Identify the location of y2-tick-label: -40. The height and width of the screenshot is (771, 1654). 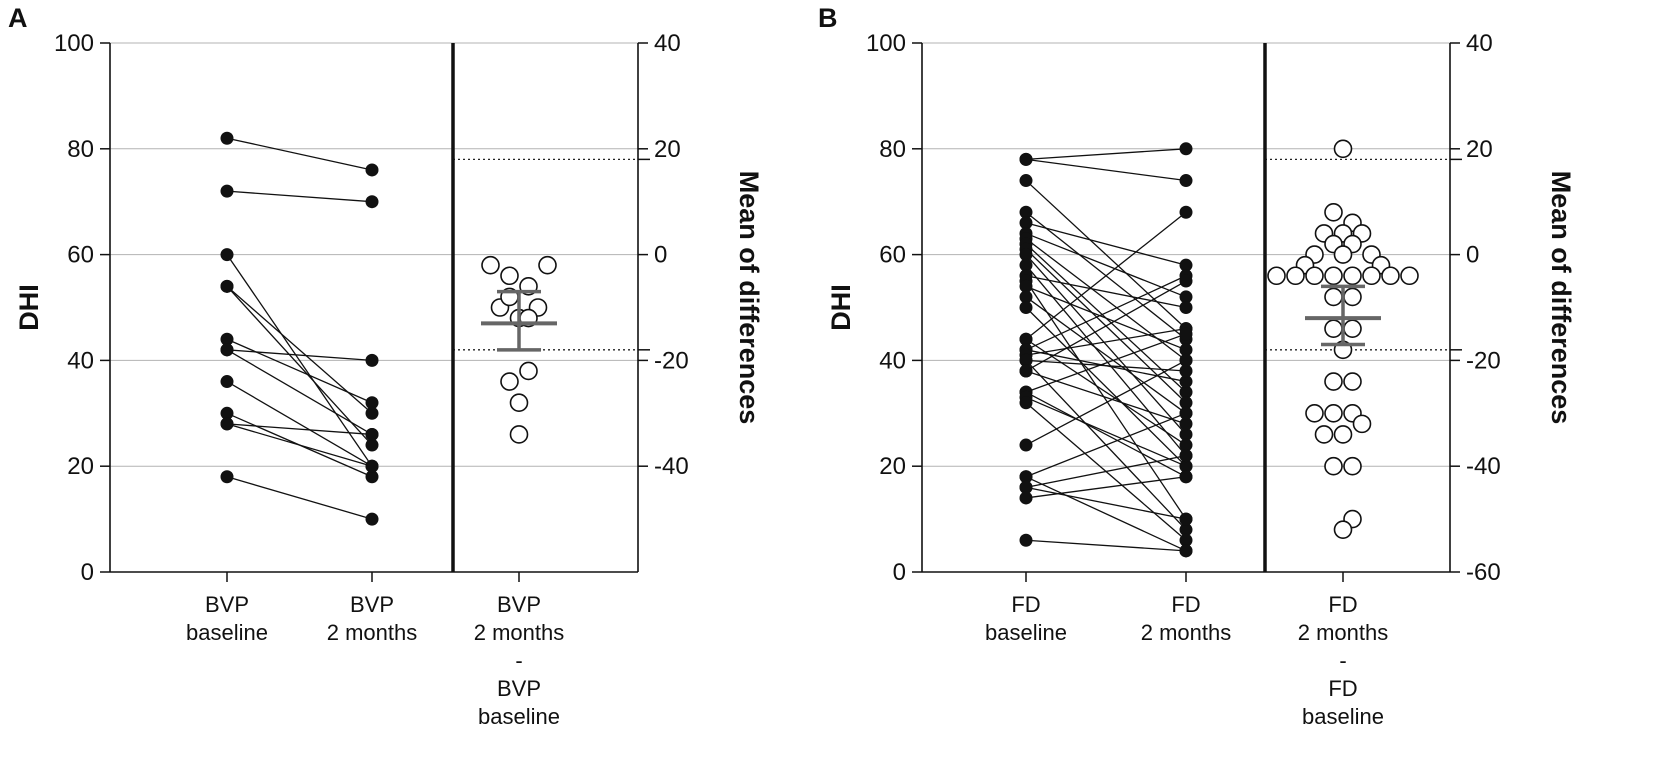
(671, 466).